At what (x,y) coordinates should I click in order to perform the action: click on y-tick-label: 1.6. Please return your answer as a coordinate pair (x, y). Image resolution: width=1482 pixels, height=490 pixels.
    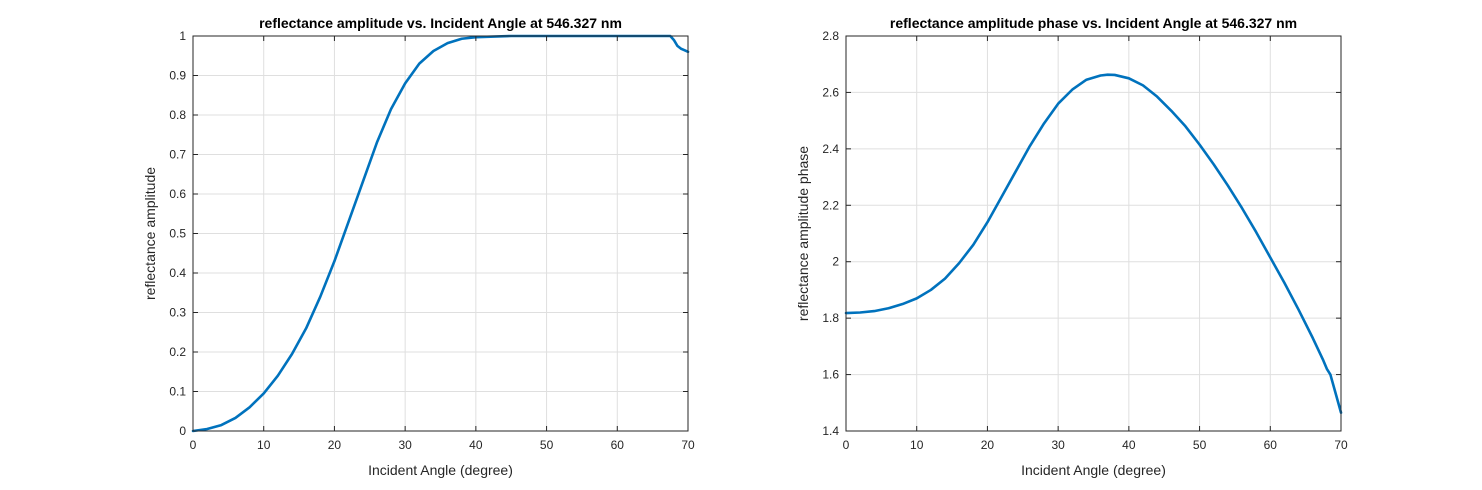
    Looking at the image, I should click on (830, 375).